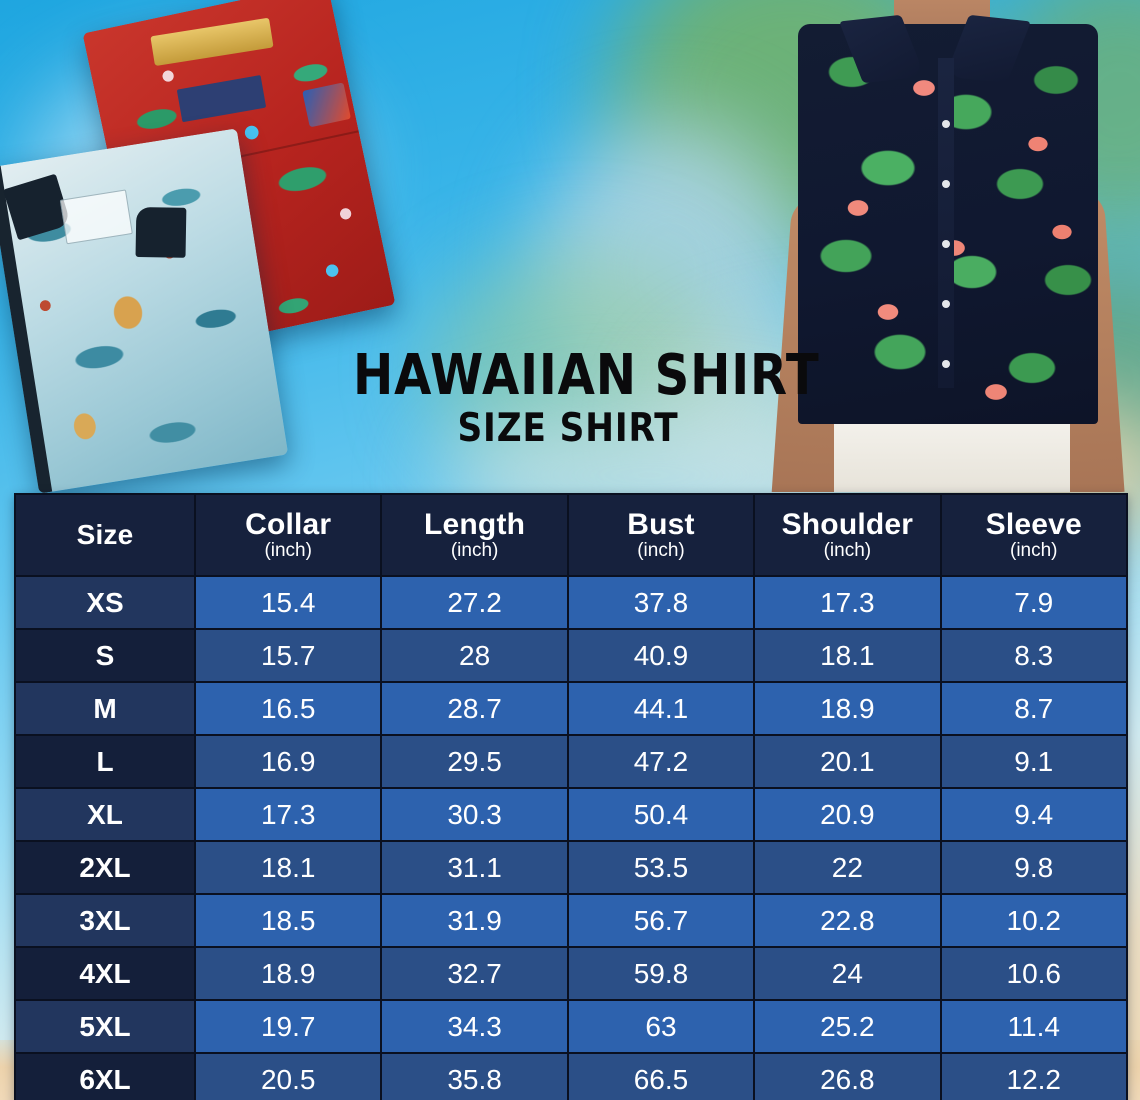 This screenshot has height=1100, width=1140. Describe the element at coordinates (661, 814) in the screenshot. I see `cell-bust: 50.4` at that location.